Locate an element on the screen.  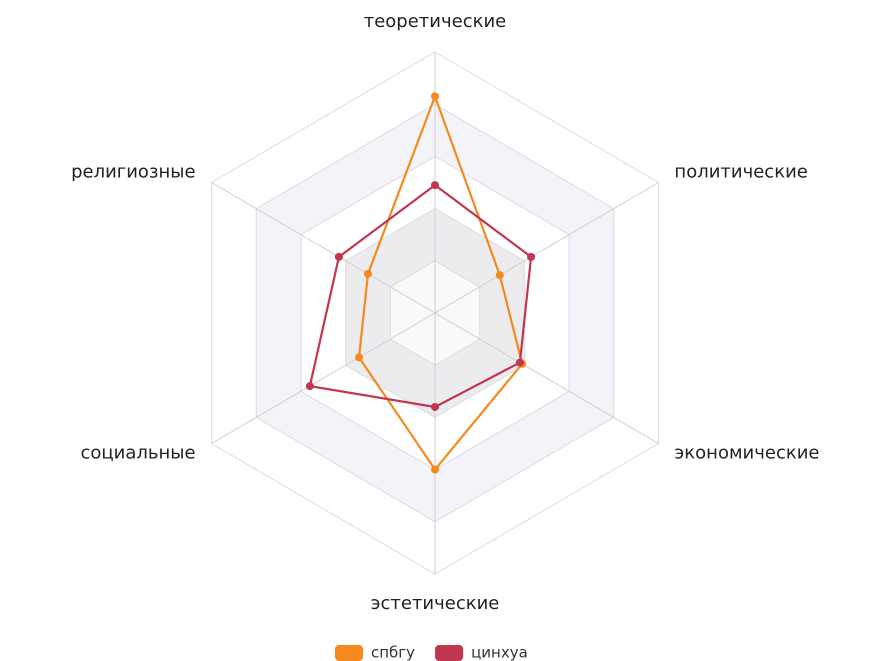
indicator-label: религиозные is located at coordinates (133, 172).